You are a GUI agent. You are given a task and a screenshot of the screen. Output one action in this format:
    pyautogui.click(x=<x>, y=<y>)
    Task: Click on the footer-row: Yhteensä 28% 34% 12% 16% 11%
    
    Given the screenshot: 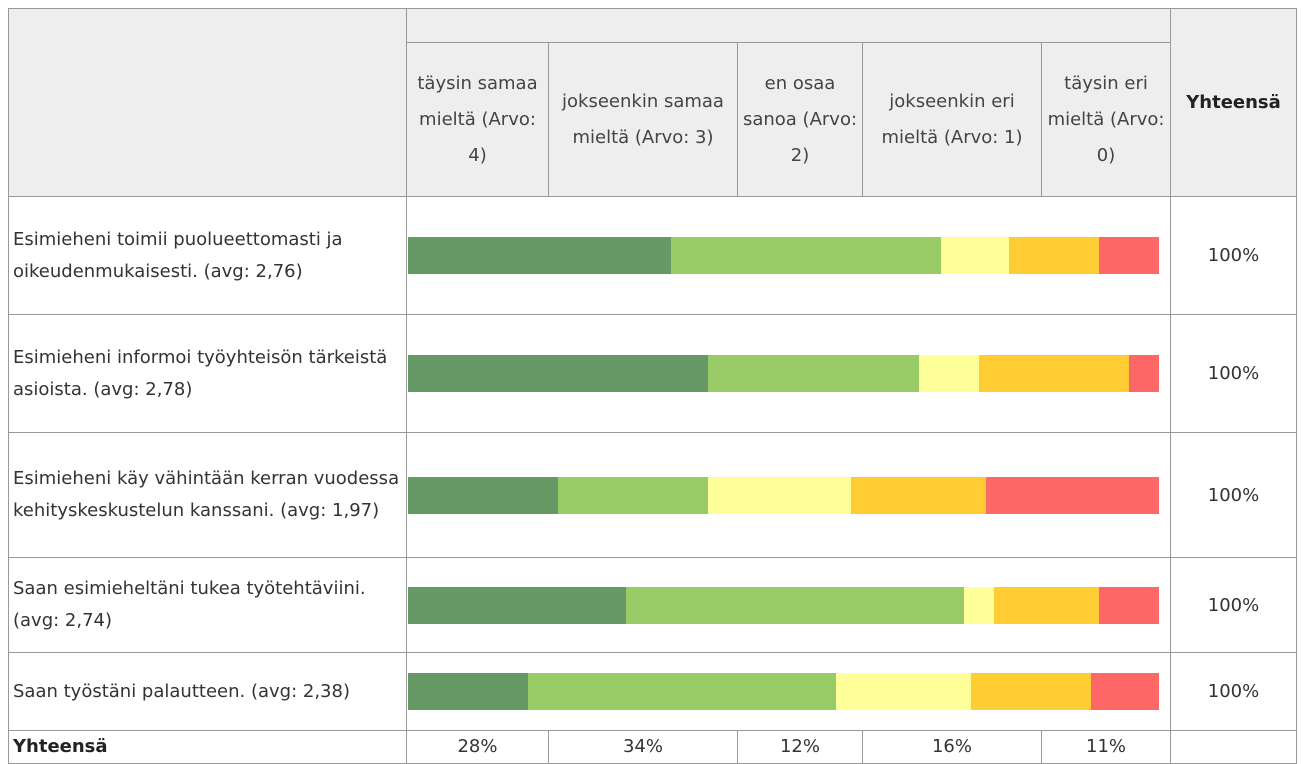 What is the action you would take?
    pyautogui.click(x=653, y=747)
    